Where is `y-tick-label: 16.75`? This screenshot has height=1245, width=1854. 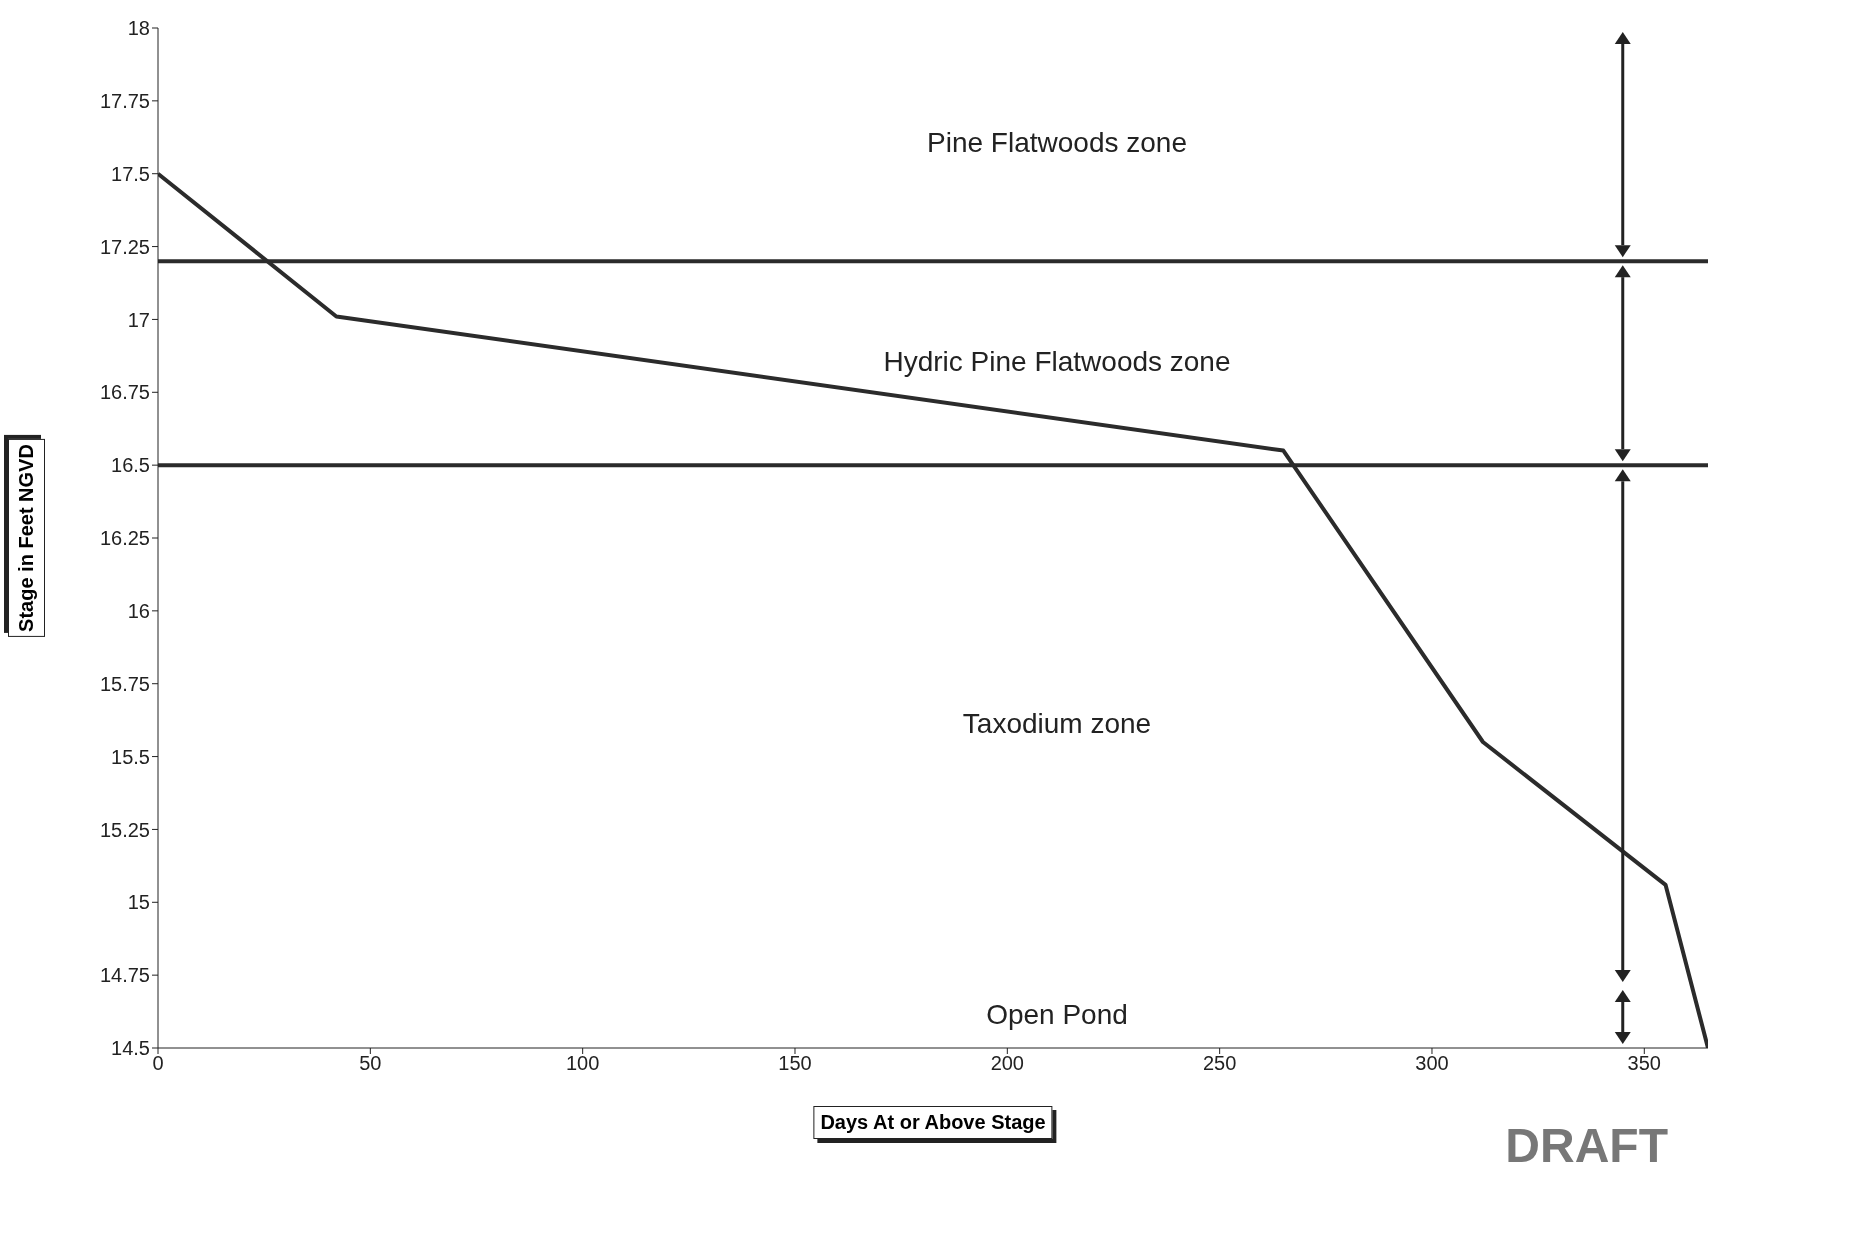
y-tick-label: 16.75 is located at coordinates (124, 392).